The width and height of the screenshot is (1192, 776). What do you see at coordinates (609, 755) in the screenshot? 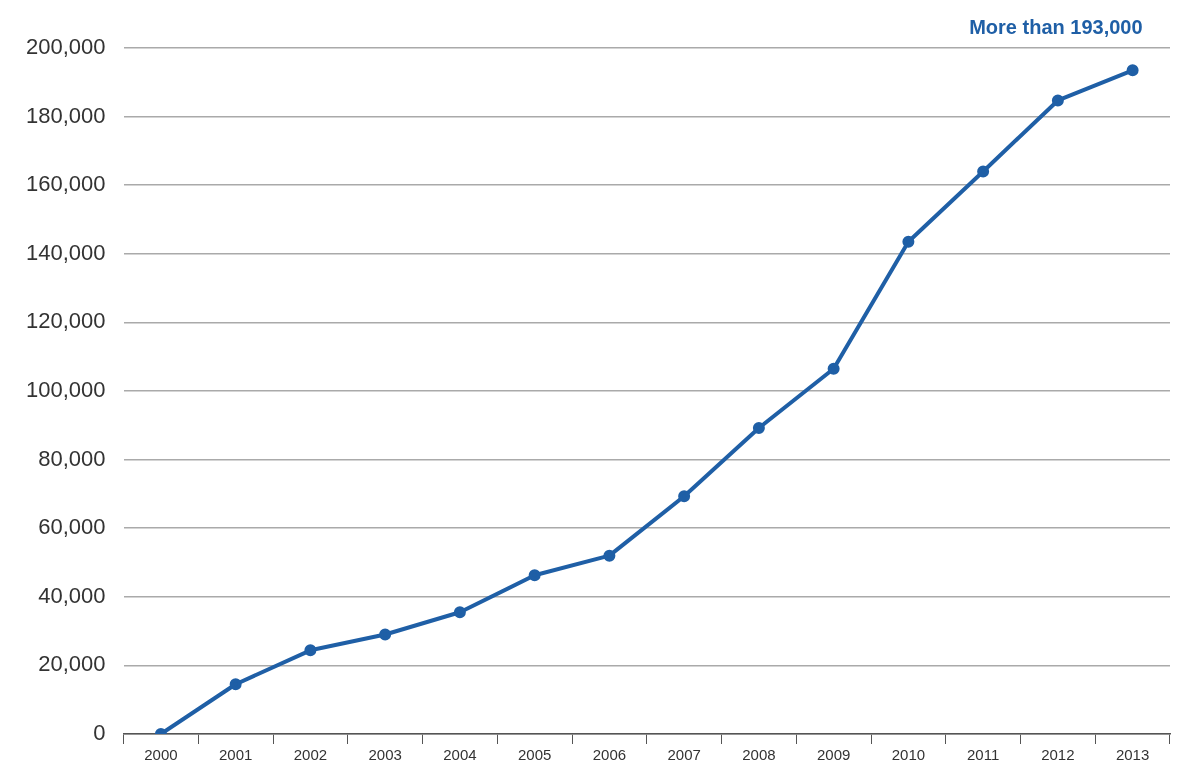
I see `x-tick-label: 2006` at bounding box center [609, 755].